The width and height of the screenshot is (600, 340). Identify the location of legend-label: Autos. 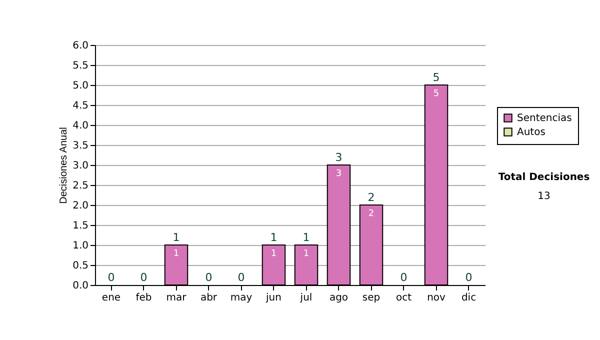
(531, 132).